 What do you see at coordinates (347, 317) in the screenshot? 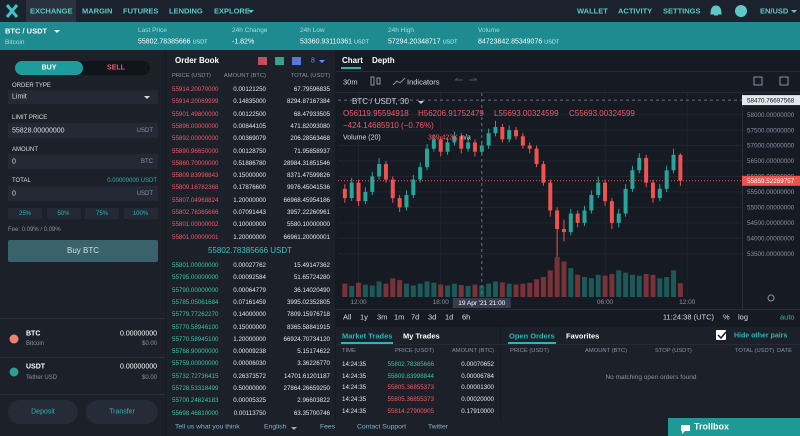
I see `range: All` at bounding box center [347, 317].